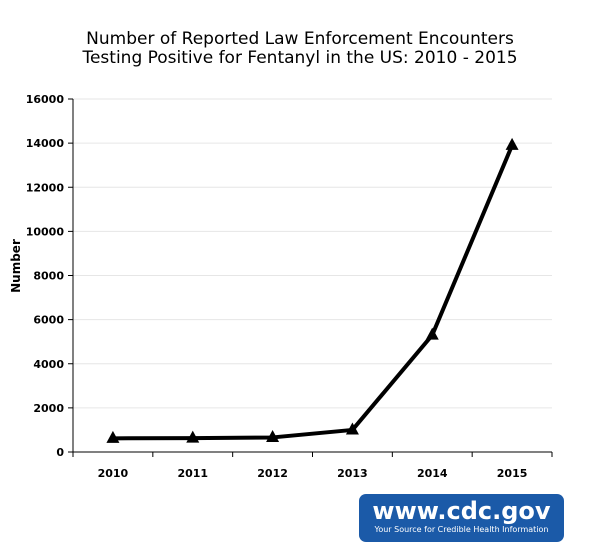 The height and width of the screenshot is (554, 600). I want to click on y-tick-labels: 0 2000 4000 6000 8000 10000 12000 14000 16000, so click(45, 276).